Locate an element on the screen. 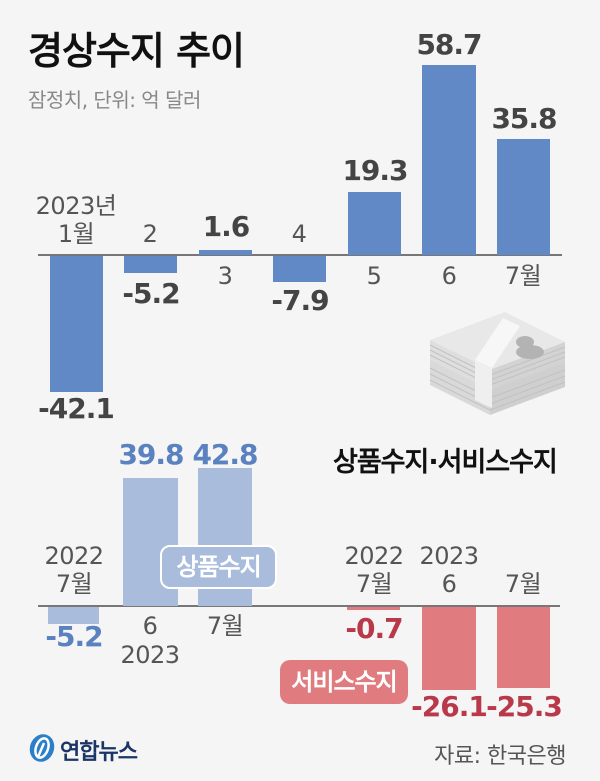  bar-jun is located at coordinates (449, 160).